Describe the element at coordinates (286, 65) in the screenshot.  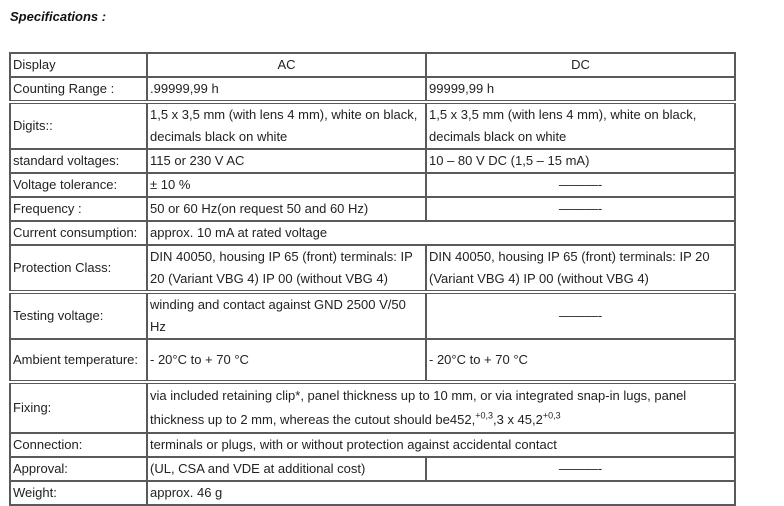
I see `header-ac: AC` at that location.